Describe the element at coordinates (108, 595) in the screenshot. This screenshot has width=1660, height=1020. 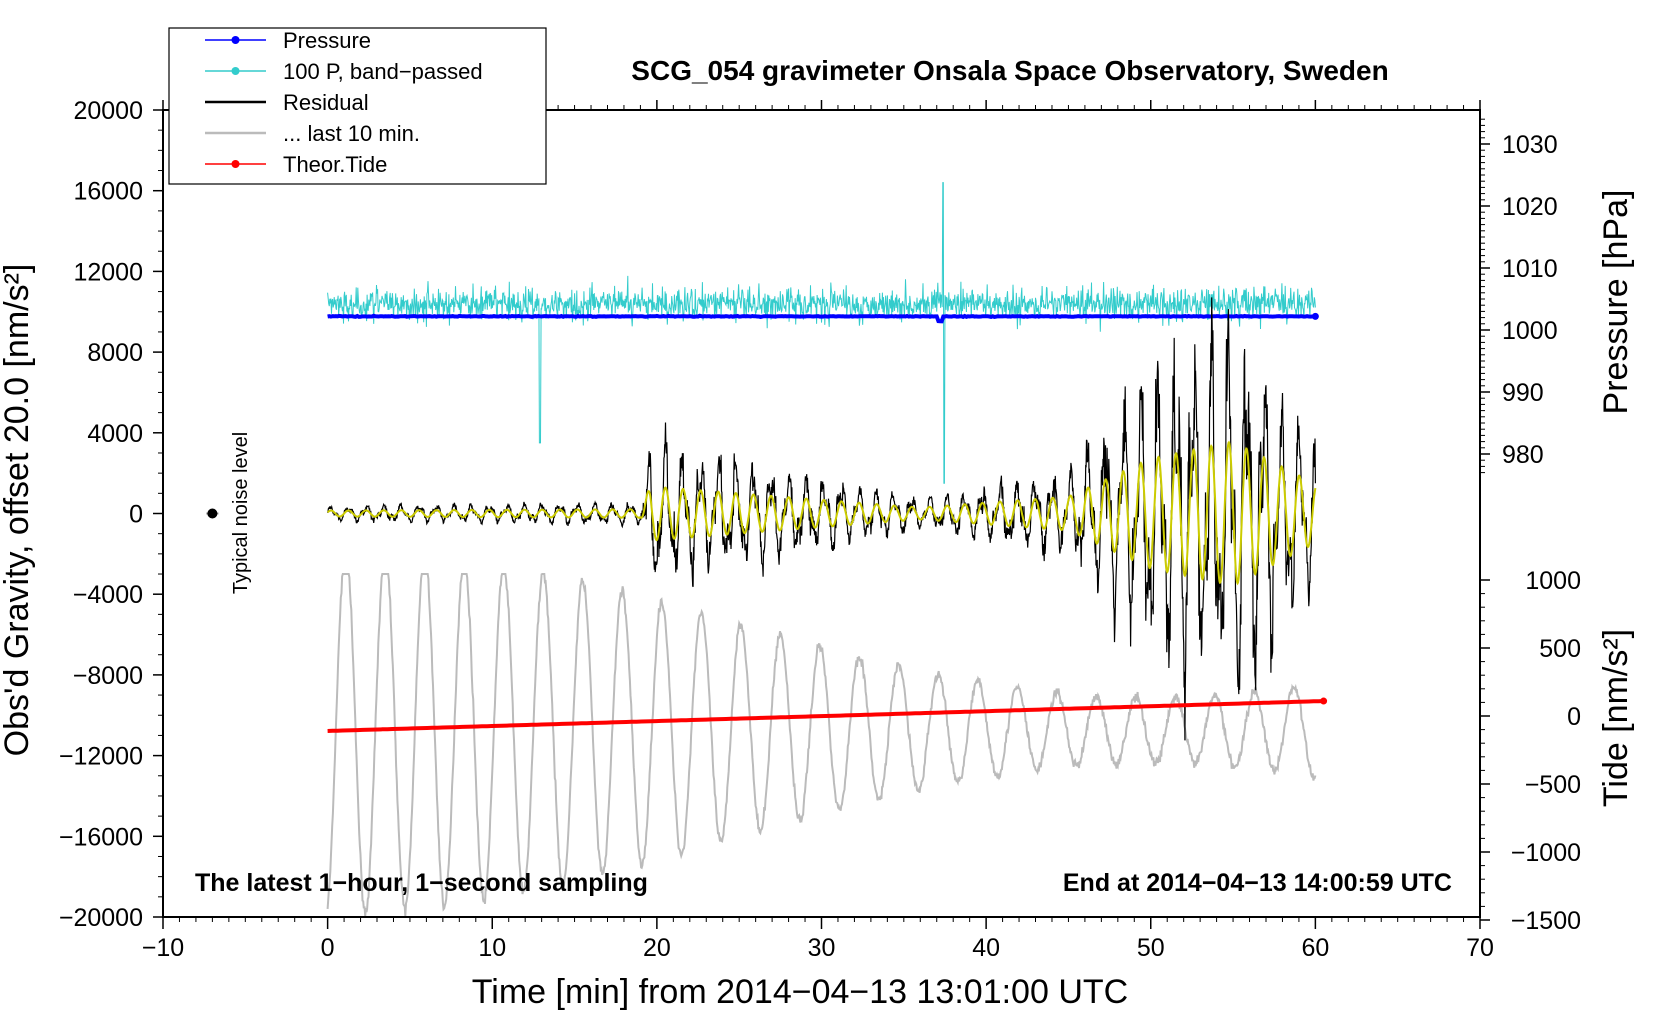
I see `y-axis-left-tick-label: −4000` at that location.